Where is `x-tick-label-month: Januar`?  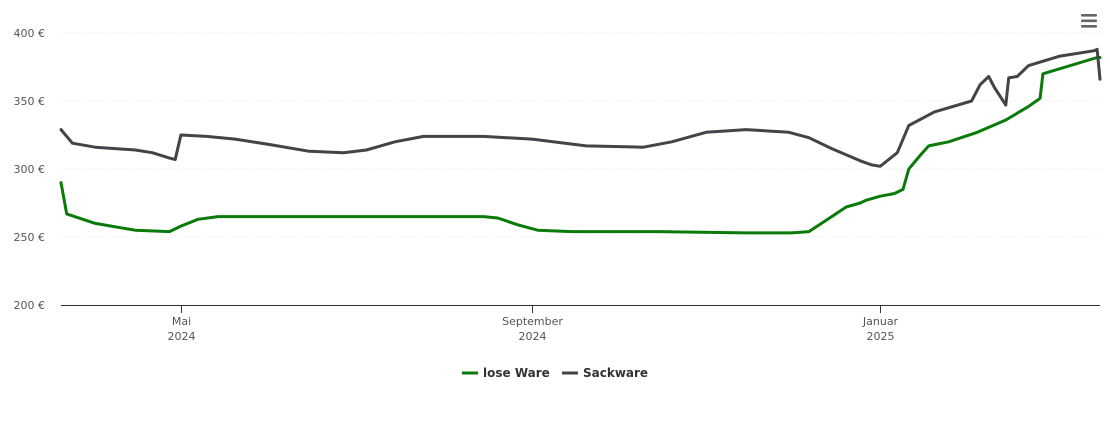
x-tick-label-month: Januar is located at coordinates (880, 321).